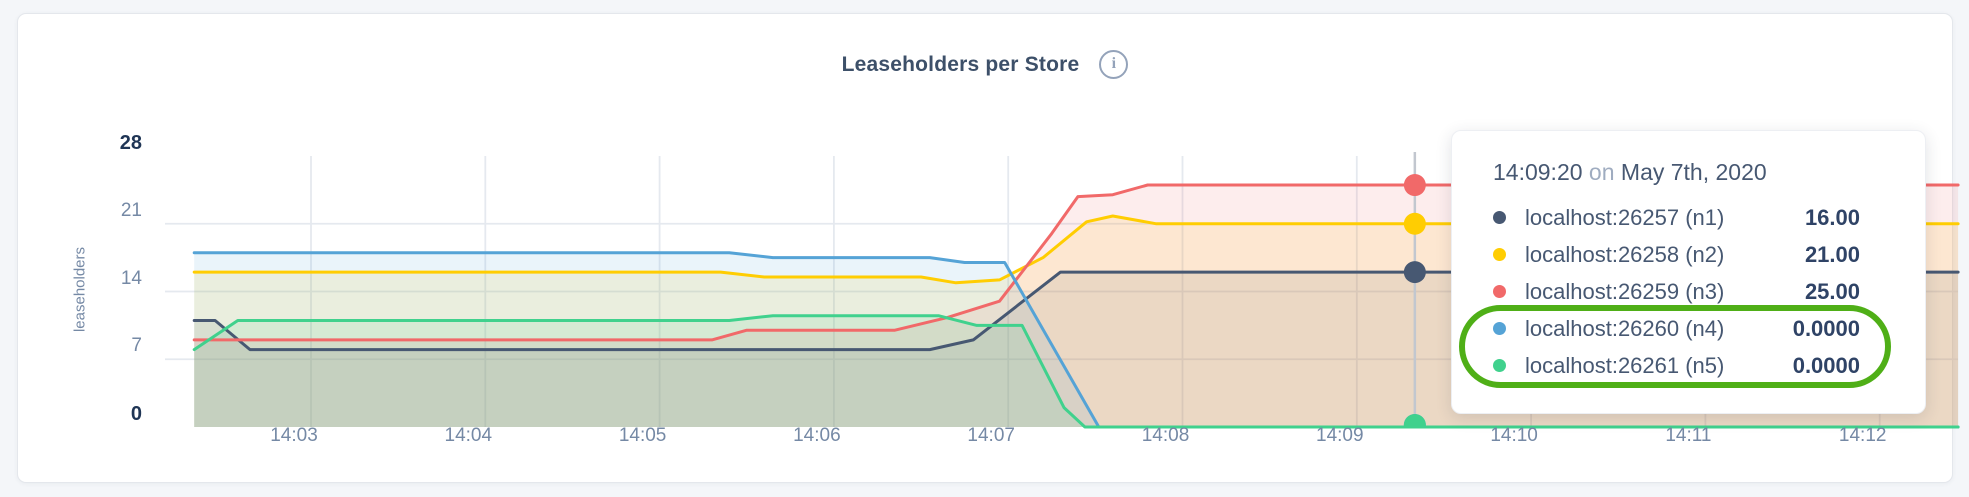  What do you see at coordinates (1688, 435) in the screenshot?
I see `x-tick-label: 14:11` at bounding box center [1688, 435].